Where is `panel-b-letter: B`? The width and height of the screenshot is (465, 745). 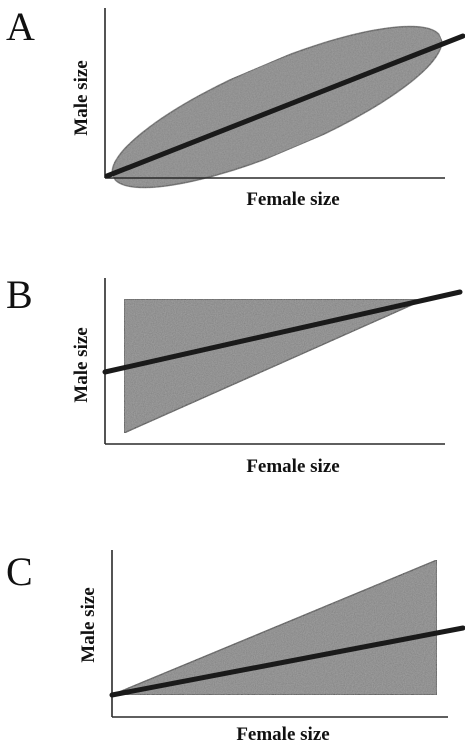
panel-b-letter: B is located at coordinates (19, 294).